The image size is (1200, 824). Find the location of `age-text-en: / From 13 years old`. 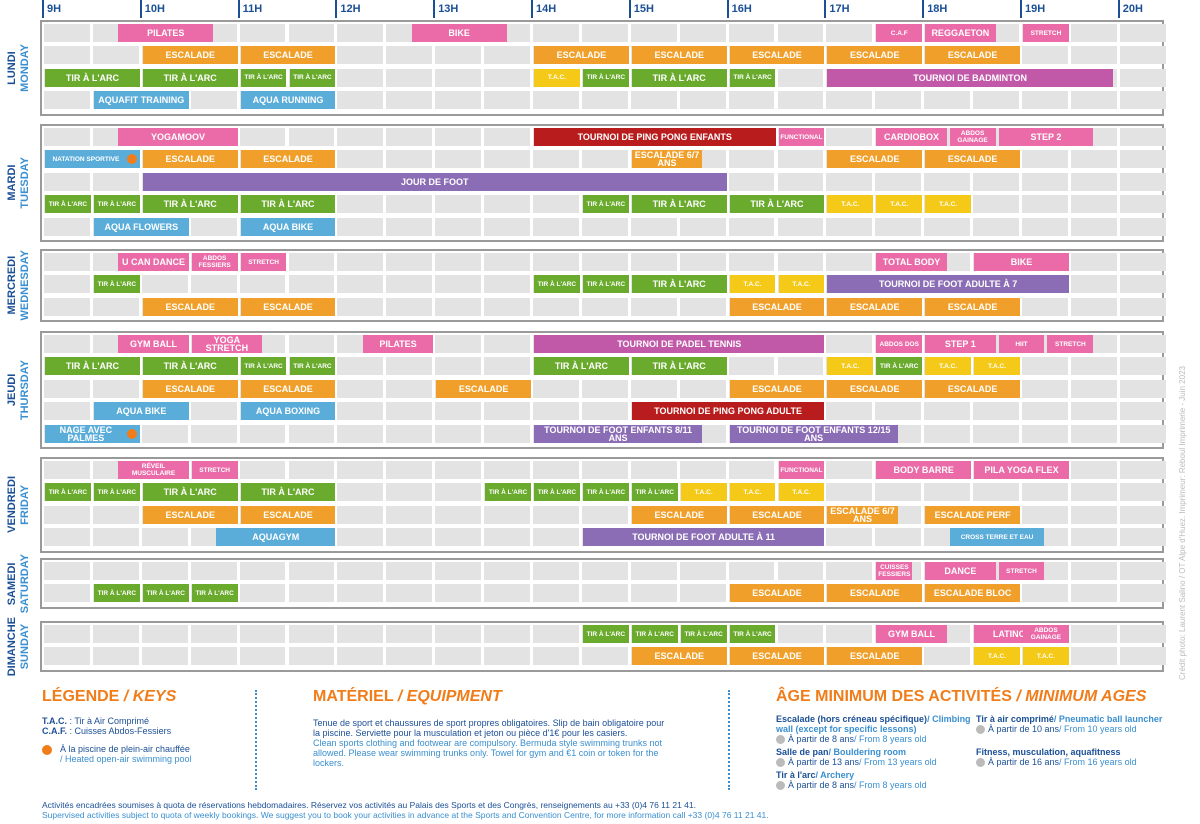

age-text-en: / From 13 years old is located at coordinates (898, 762).